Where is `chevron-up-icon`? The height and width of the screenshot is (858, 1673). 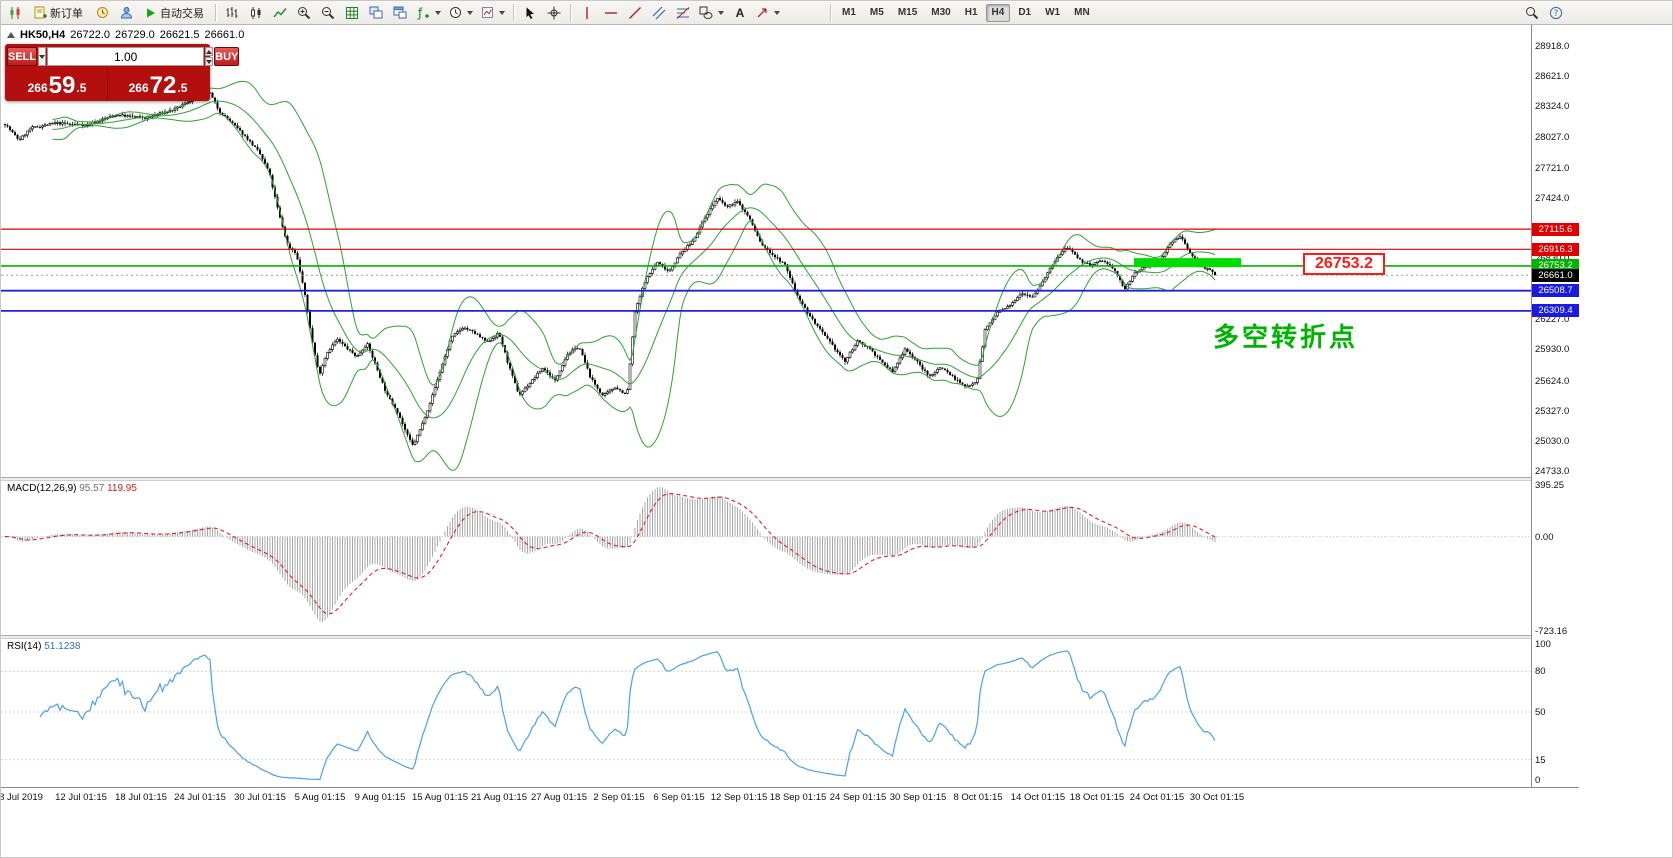
chevron-up-icon is located at coordinates (209, 51).